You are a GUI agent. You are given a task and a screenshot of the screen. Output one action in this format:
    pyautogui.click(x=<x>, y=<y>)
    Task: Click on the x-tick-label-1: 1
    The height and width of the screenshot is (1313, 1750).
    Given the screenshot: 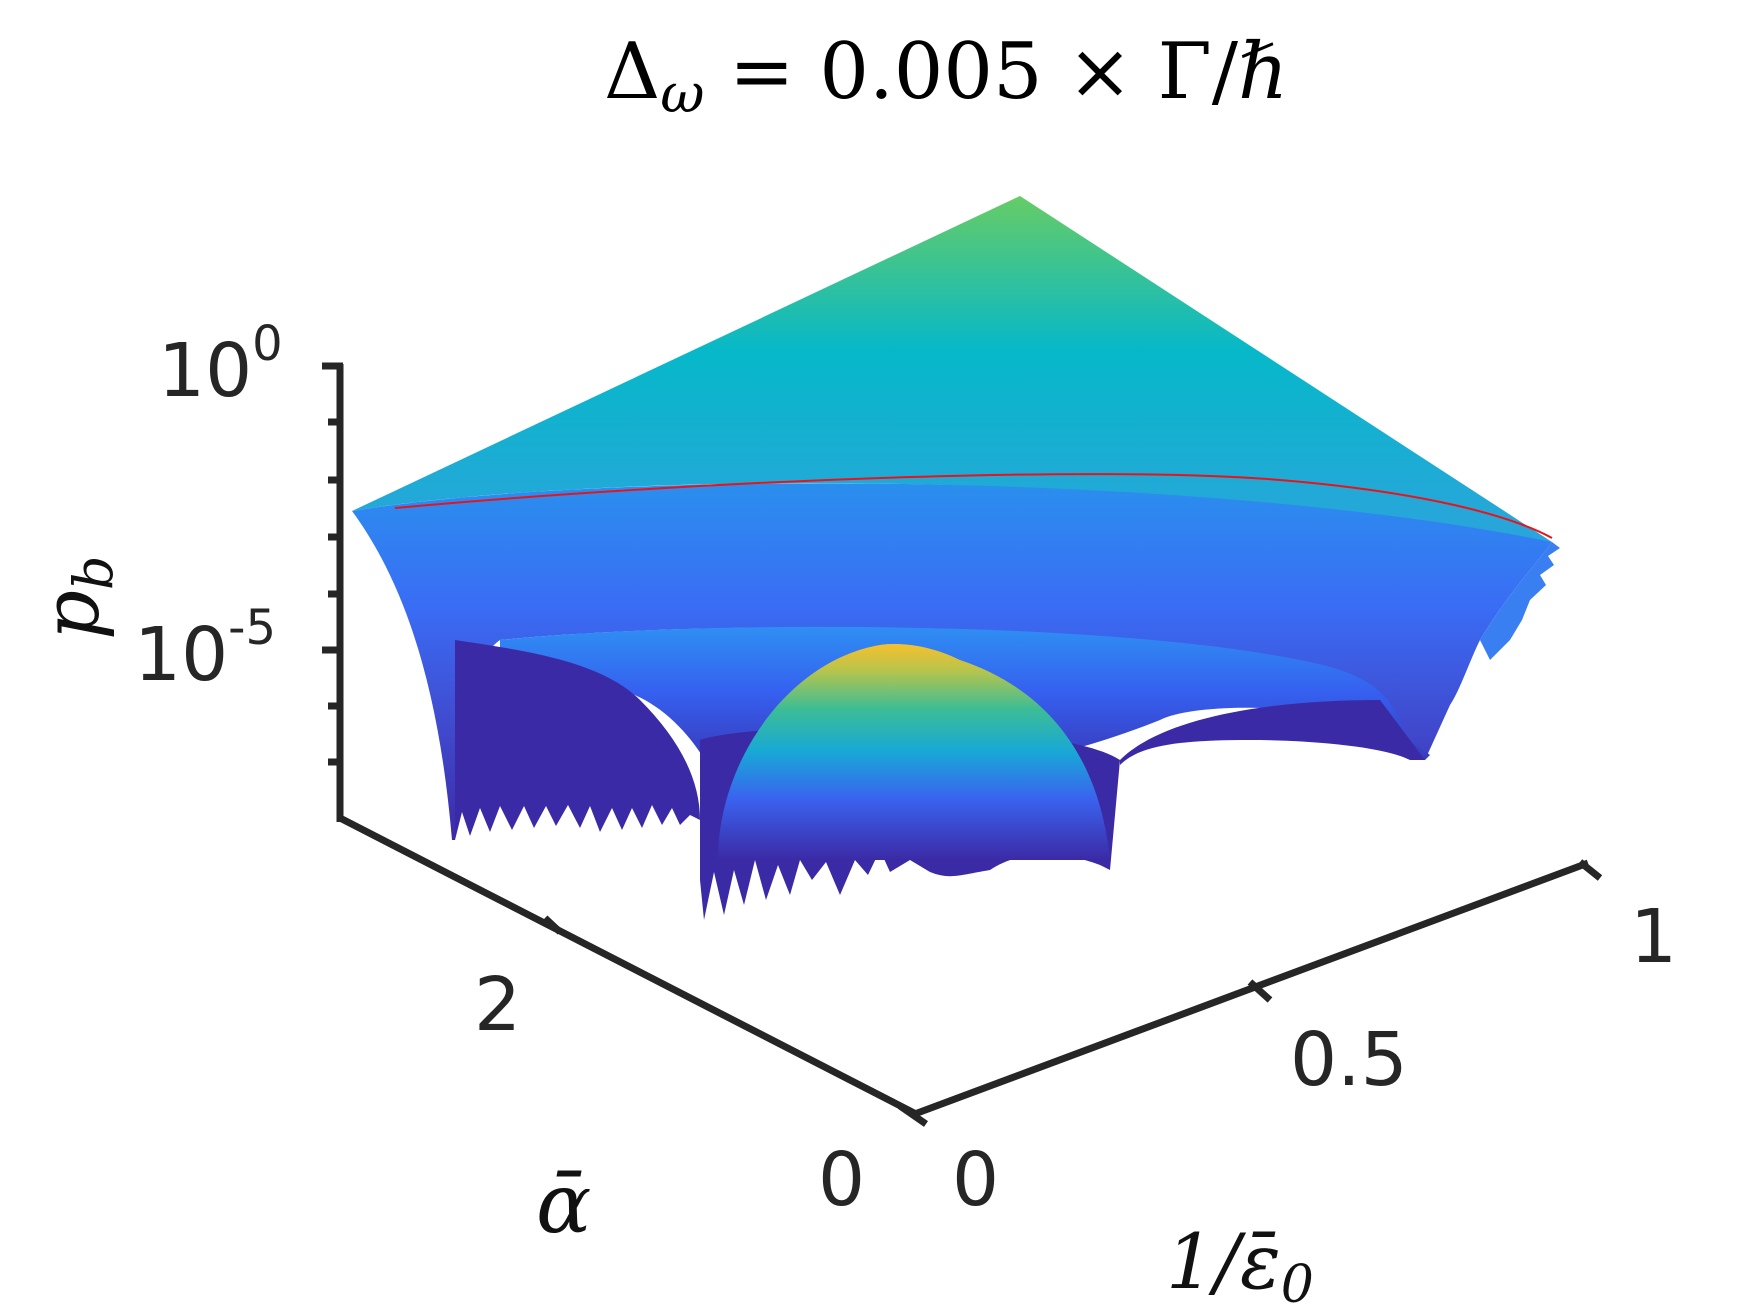 What is the action you would take?
    pyautogui.click(x=1653, y=937)
    